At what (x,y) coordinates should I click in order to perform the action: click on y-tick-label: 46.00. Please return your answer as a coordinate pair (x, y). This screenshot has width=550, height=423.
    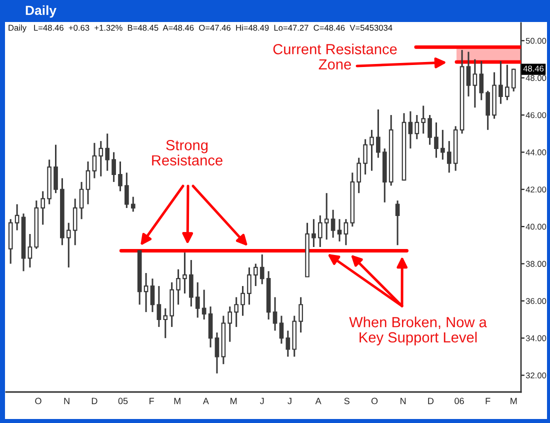
    Looking at the image, I should click on (536, 115).